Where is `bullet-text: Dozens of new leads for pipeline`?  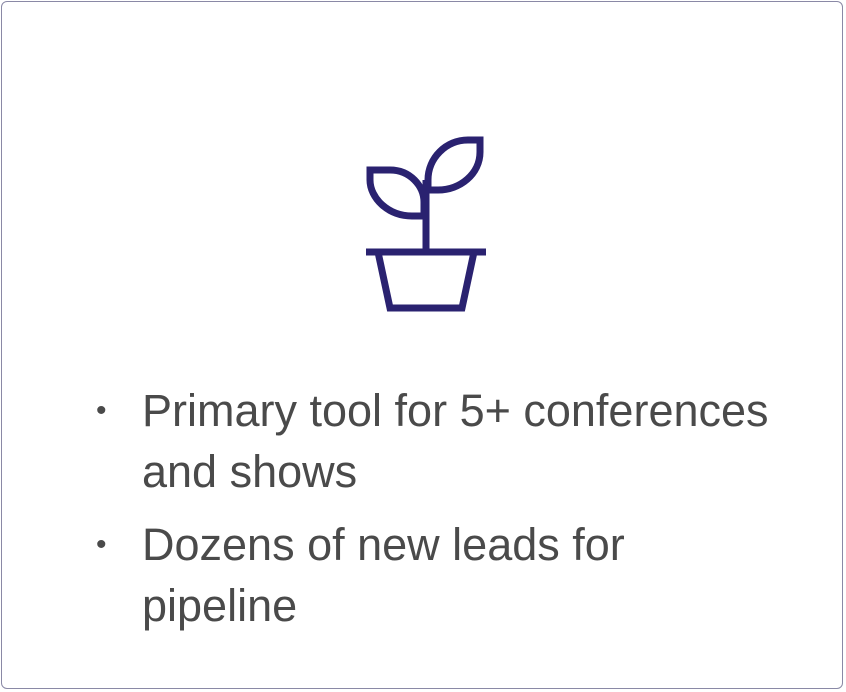
bullet-text: Dozens of new leads for pipeline is located at coordinates (383, 575).